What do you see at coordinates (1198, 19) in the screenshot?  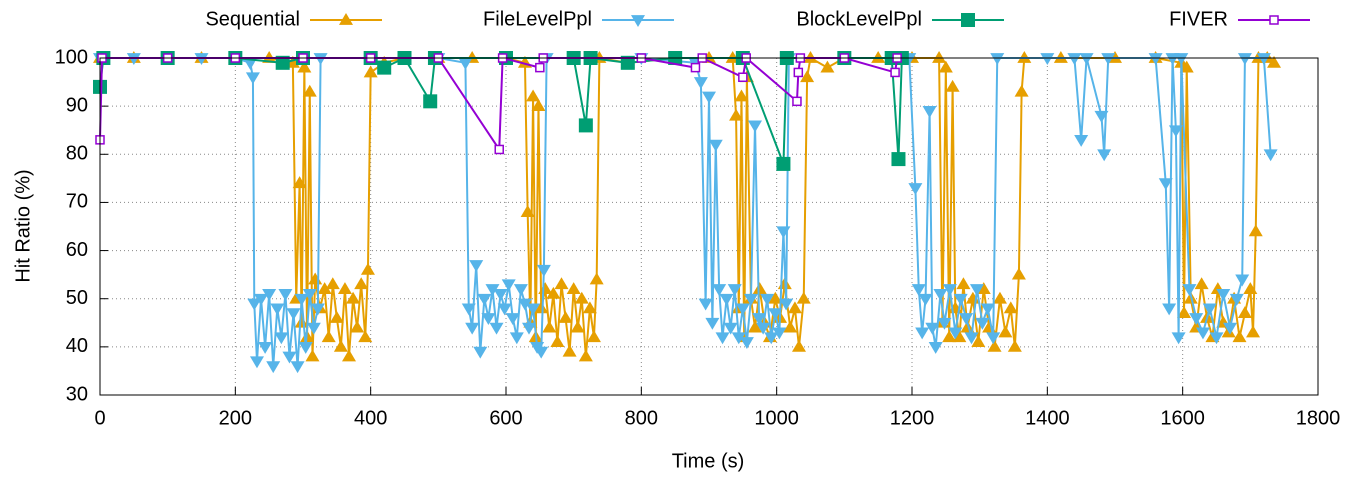 I see `legend-label: FIVER` at bounding box center [1198, 19].